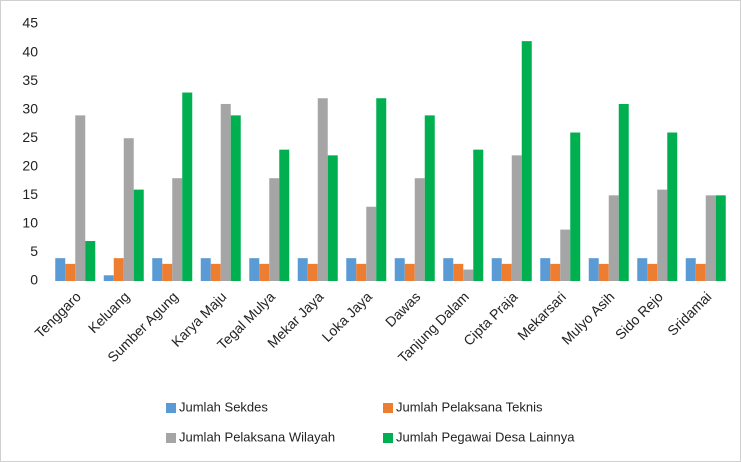 This screenshot has height=462, width=741. Describe the element at coordinates (30, 165) in the screenshot. I see `y-tick-label: 20` at that location.